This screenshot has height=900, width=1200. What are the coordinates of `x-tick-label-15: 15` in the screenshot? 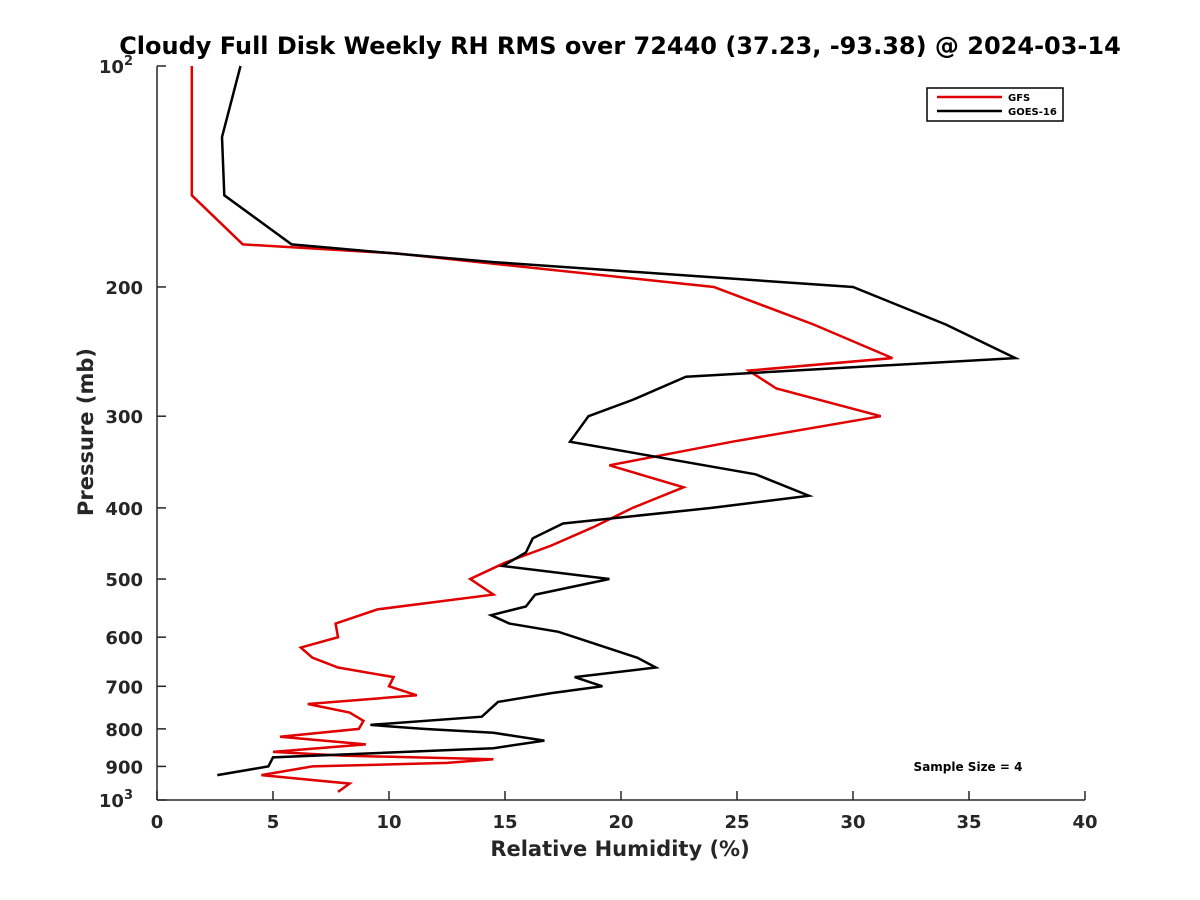 It's located at (504, 822).